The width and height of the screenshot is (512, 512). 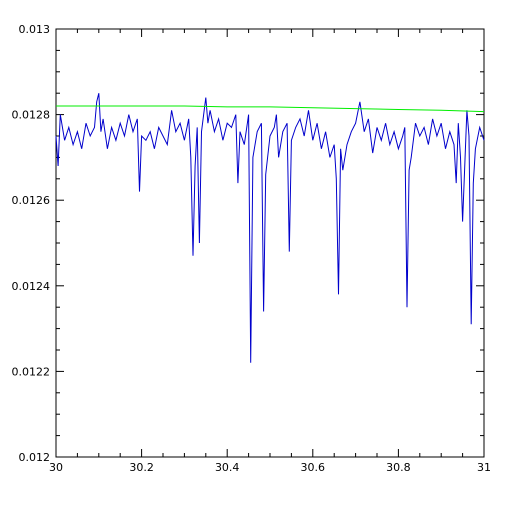 What do you see at coordinates (141, 467) in the screenshot?
I see `x-tick-label: 30.2` at bounding box center [141, 467].